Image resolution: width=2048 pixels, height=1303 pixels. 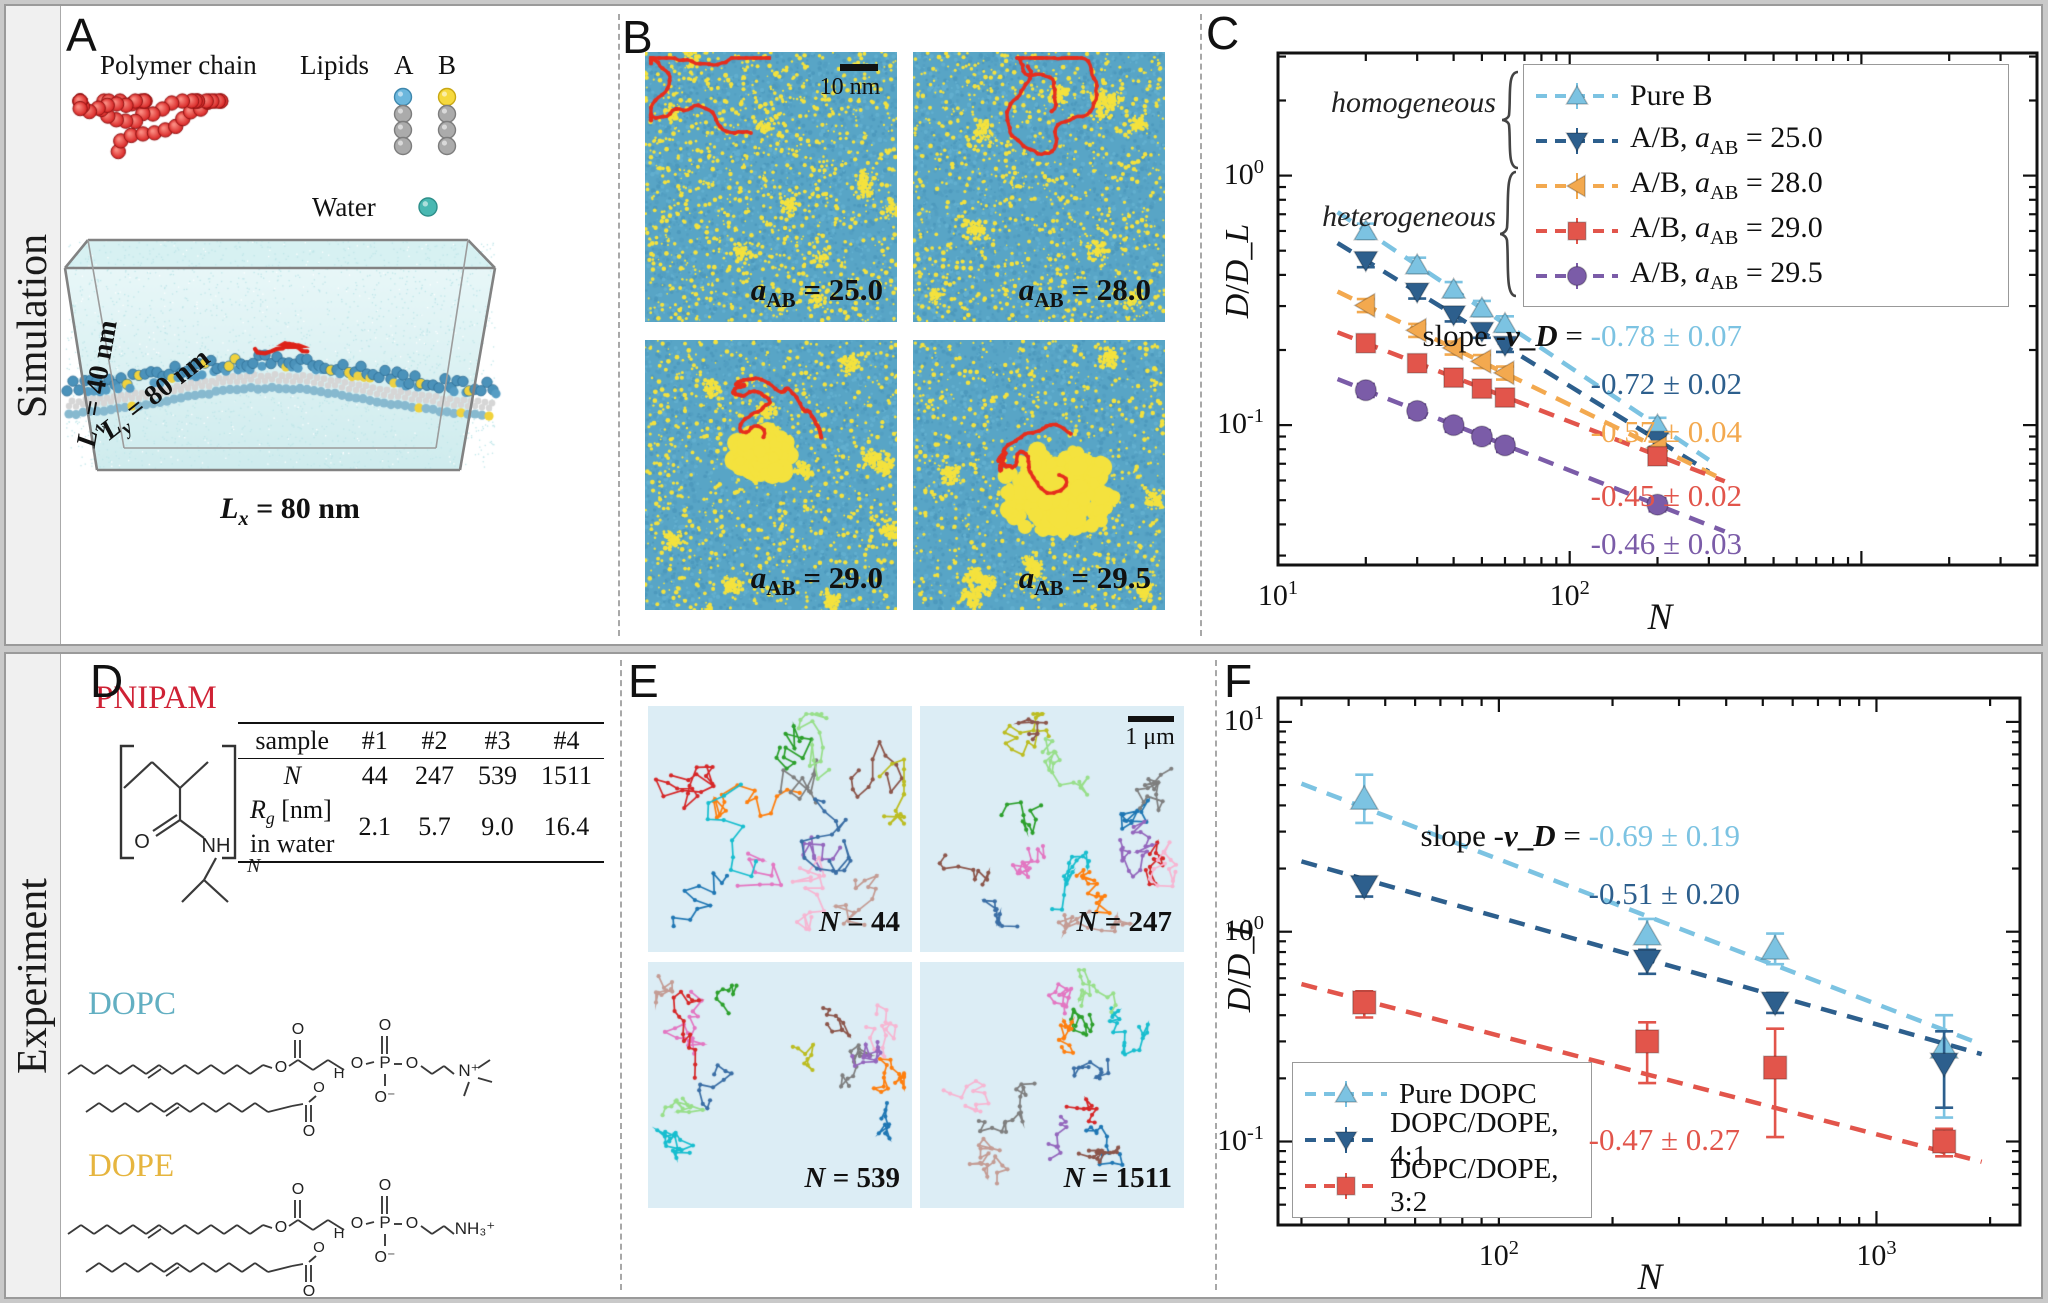 I want to click on n1511-label: N = 1511, so click(x=1117, y=1178).